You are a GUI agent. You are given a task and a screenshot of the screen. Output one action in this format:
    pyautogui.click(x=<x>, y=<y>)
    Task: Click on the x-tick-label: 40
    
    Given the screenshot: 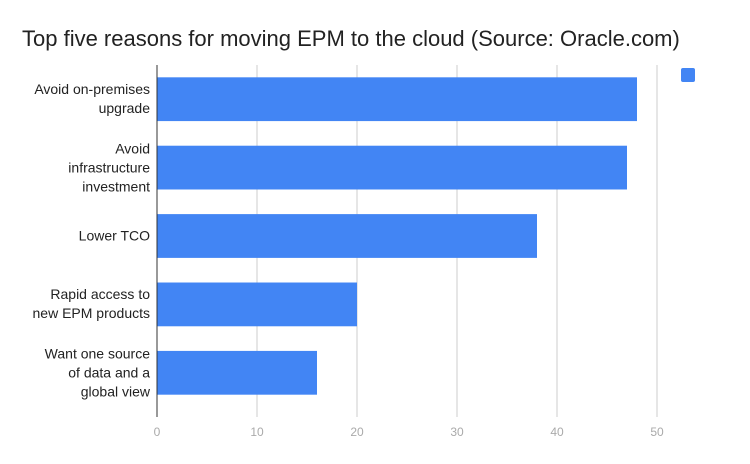 What is the action you would take?
    pyautogui.click(x=557, y=432)
    